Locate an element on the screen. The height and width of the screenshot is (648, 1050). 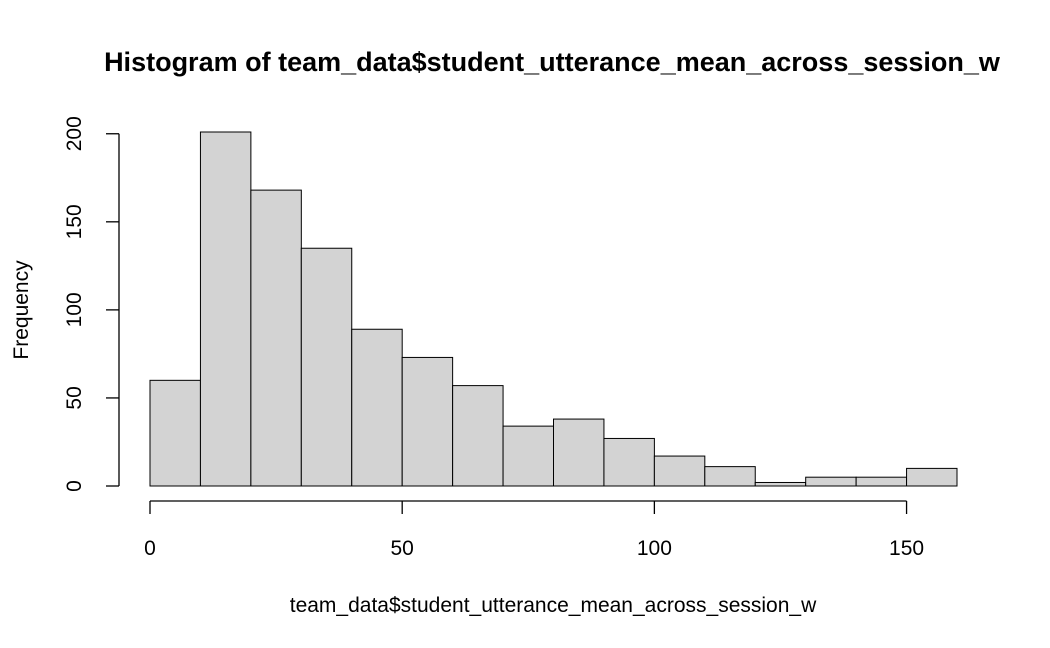
y-tick-label-2: 100 is located at coordinates (74, 309).